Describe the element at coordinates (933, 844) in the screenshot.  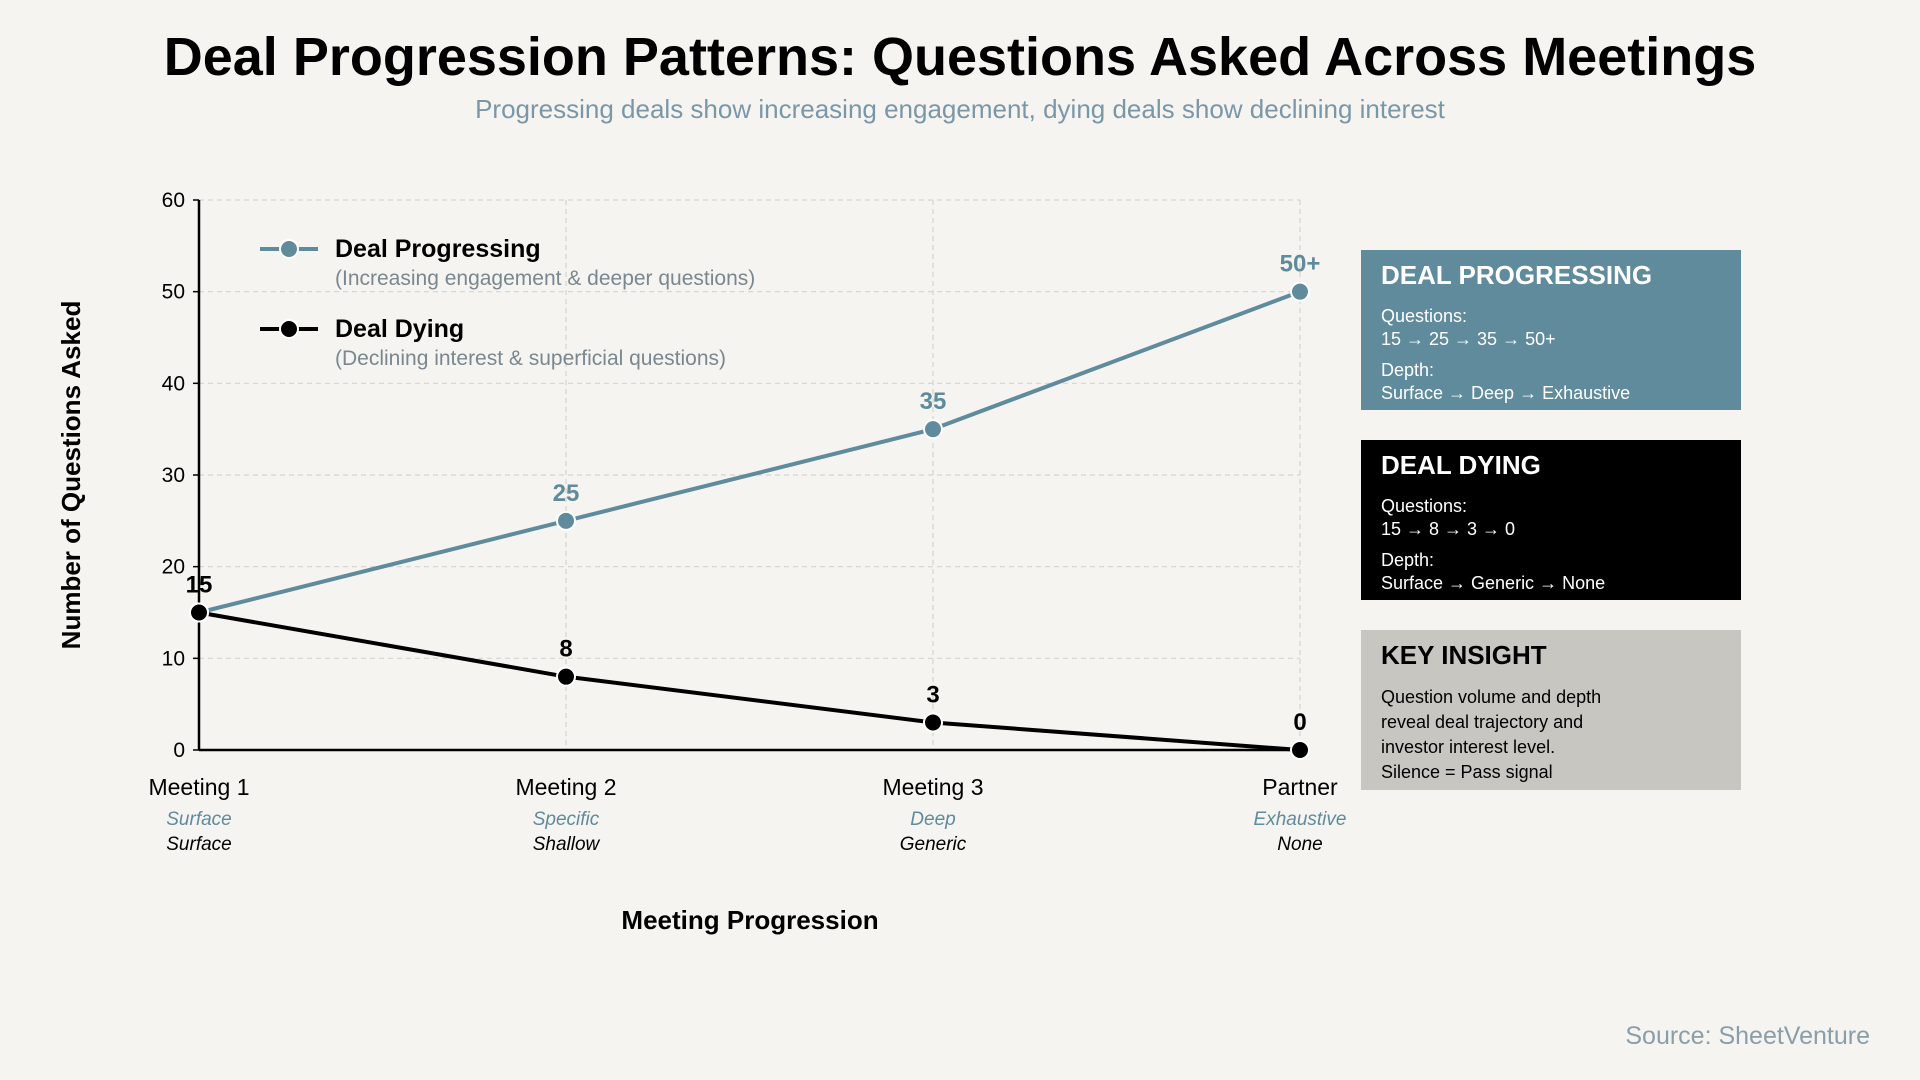
I see `x-depth-dying: Generic` at that location.